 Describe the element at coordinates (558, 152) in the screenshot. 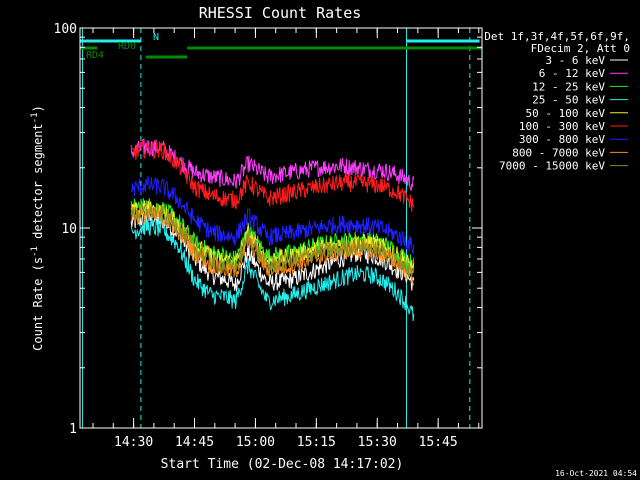

I see `legend-label-7: 800 - 7000 keV` at that location.